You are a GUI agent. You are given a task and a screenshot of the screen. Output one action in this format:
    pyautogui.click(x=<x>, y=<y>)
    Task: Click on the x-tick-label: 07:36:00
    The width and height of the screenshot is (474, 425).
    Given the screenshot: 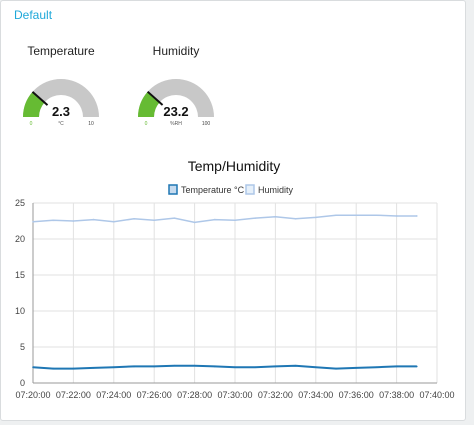 What is the action you would take?
    pyautogui.click(x=356, y=395)
    